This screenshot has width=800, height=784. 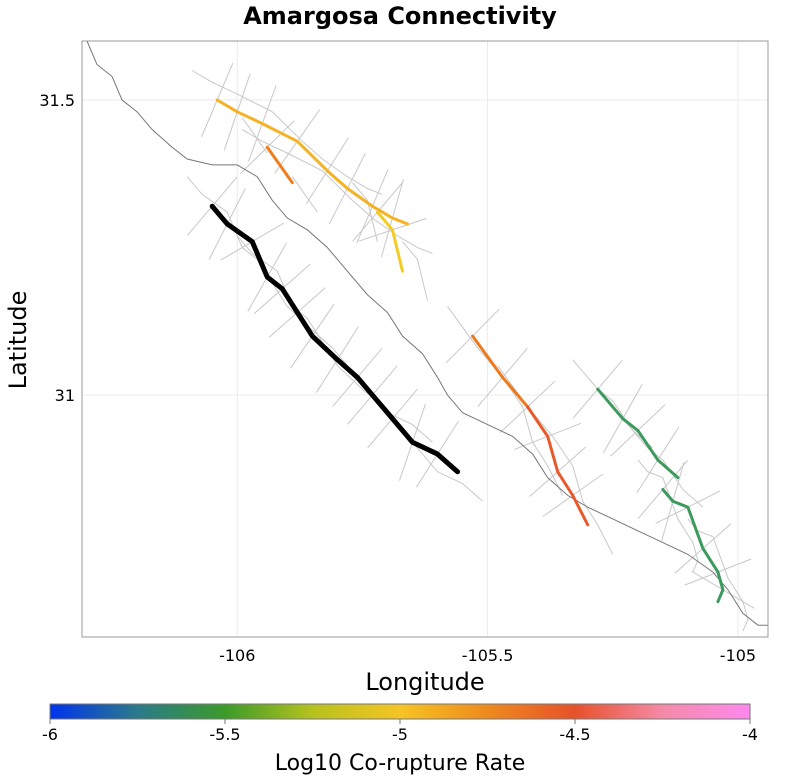 I want to click on colorbar-label: Log10 Co-rupture Rate, so click(x=400, y=763).